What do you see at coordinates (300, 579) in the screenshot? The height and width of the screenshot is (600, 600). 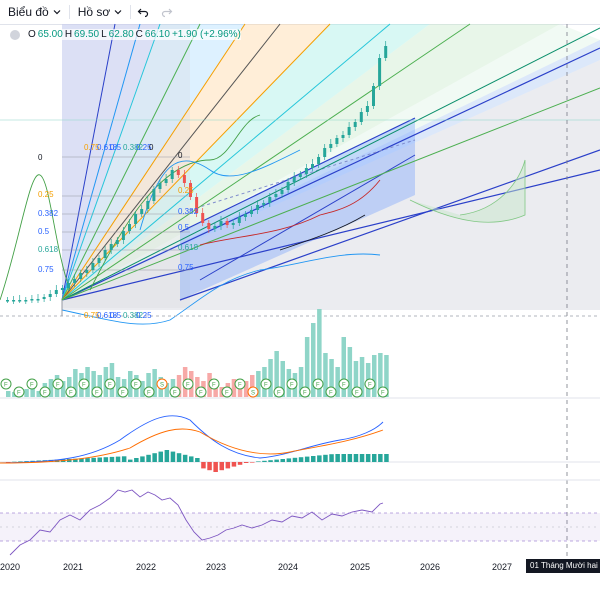 I see `time-axis: 2020 2021 2022 2023 2024 2025 2026 2027` at bounding box center [300, 579].